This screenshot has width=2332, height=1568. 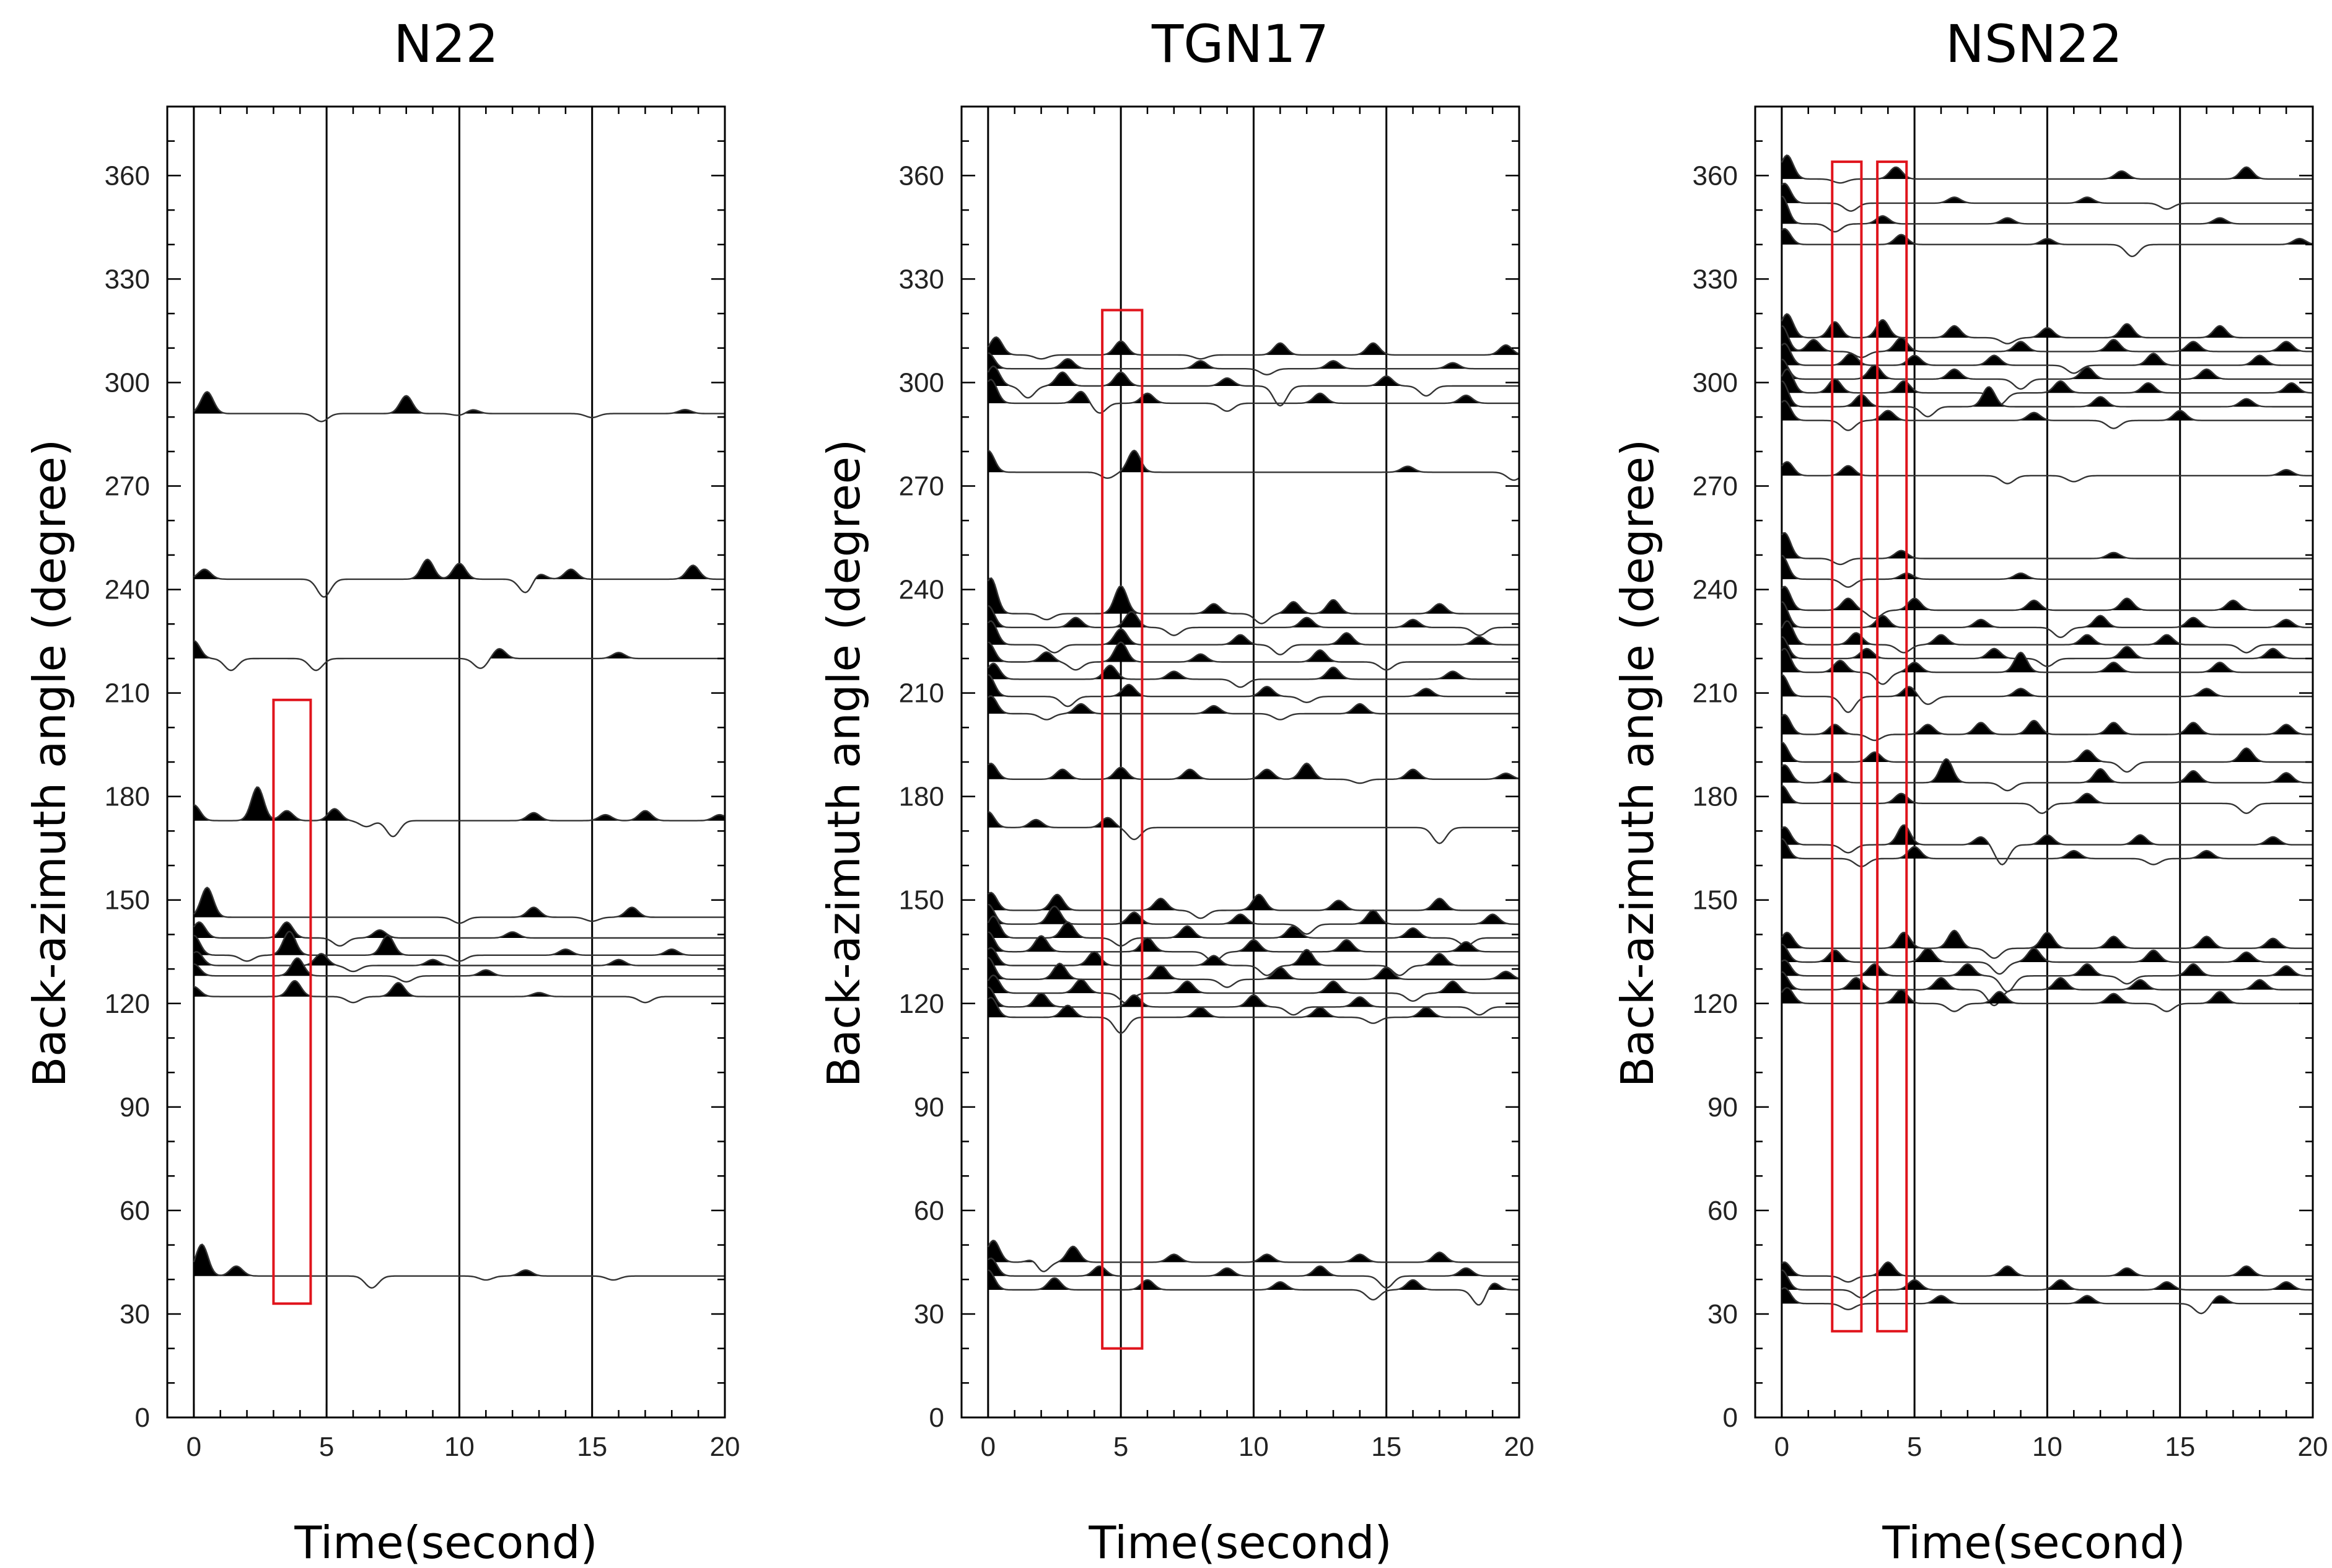 What do you see at coordinates (128, 797) in the screenshot?
I see `y-tick-label: 180` at bounding box center [128, 797].